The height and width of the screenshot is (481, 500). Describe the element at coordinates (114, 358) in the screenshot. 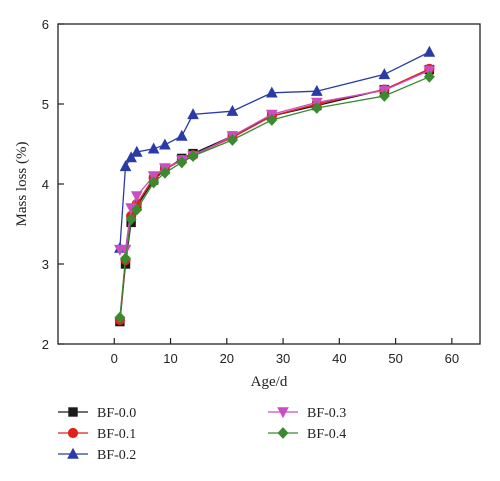

I see `x-tick-label: 0` at that location.